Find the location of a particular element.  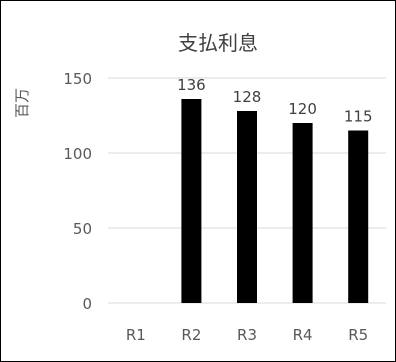

x-tick-label-R4: R4 is located at coordinates (303, 335).